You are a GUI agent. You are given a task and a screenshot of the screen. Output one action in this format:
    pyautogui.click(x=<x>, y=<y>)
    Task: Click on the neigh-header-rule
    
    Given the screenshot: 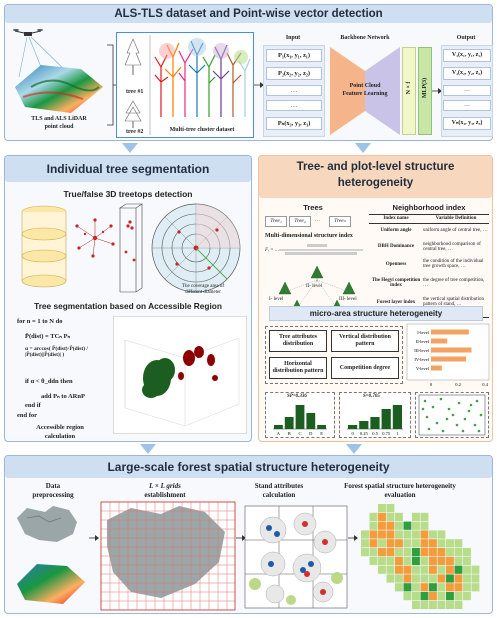 What is the action you would take?
    pyautogui.click(x=429, y=223)
    